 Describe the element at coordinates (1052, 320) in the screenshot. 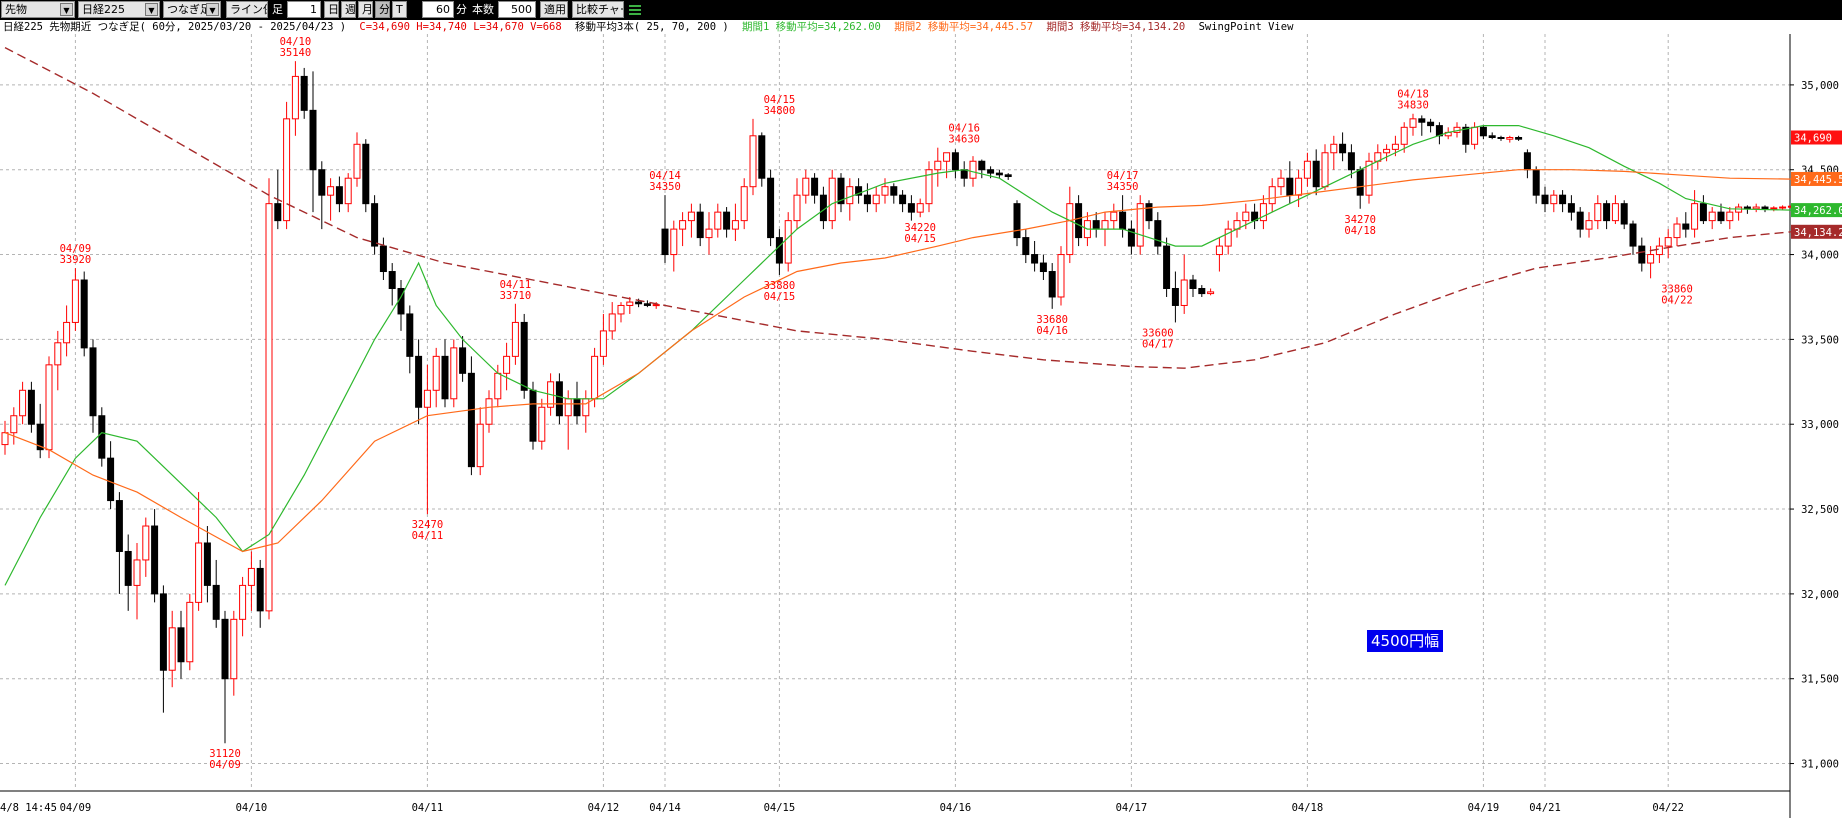

I see `swing-label-line: 33680` at that location.